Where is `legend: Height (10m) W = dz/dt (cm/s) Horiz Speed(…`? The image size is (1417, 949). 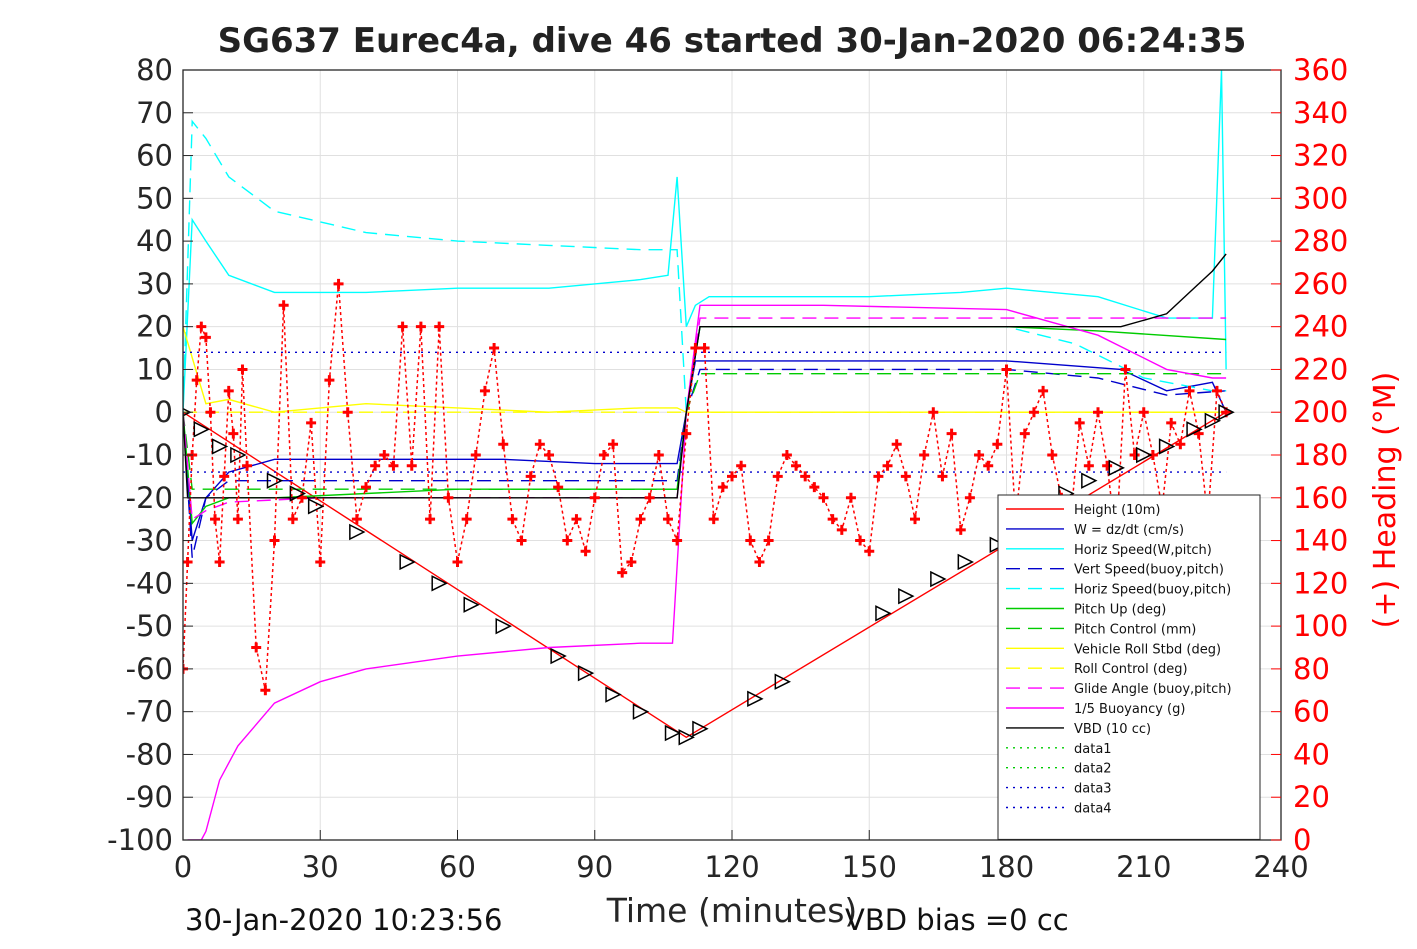
legend: Height (10m) W = dz/dt (cm/s) Horiz Speed(… is located at coordinates (1129, 667).